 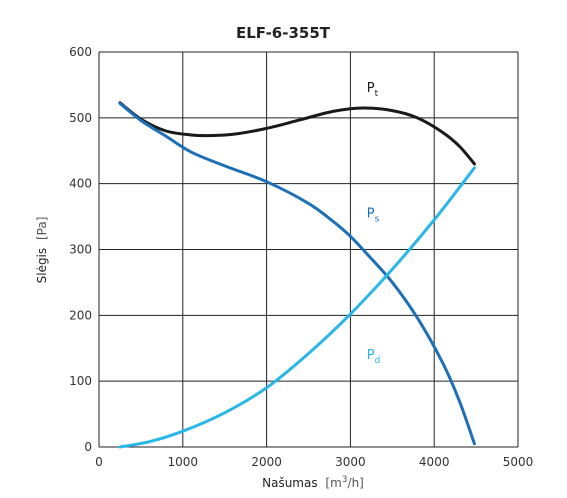 What do you see at coordinates (333, 483) in the screenshot?
I see `x-axis-unit-pre: [m` at bounding box center [333, 483].